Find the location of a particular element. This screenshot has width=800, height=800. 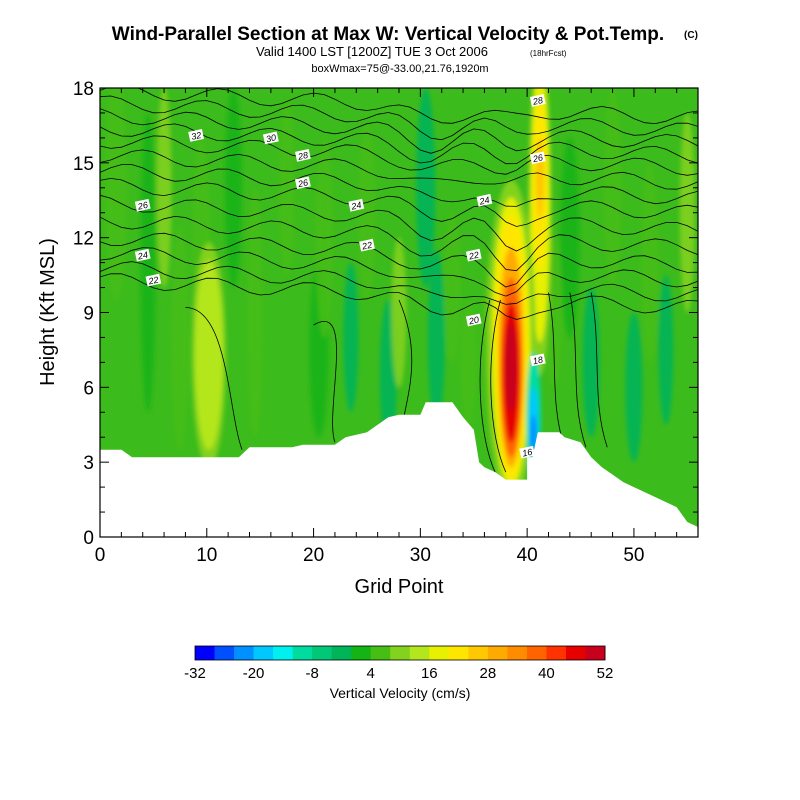

isentrope-label: 18 is located at coordinates (537, 360).